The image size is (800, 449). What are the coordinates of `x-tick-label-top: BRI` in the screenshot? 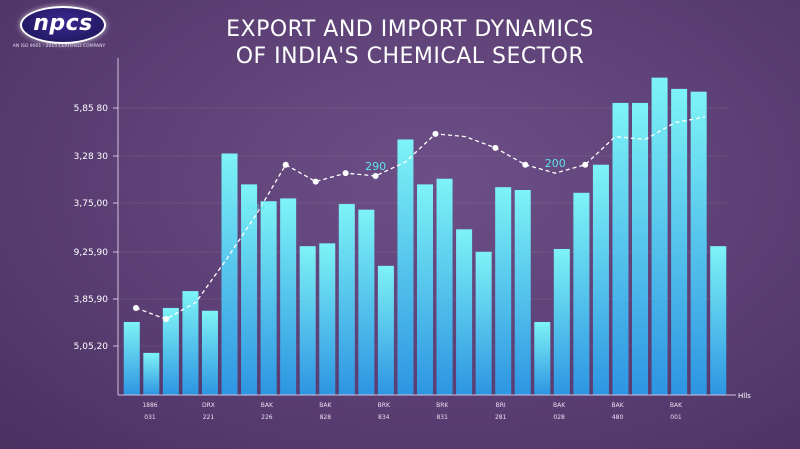 It's located at (501, 405).